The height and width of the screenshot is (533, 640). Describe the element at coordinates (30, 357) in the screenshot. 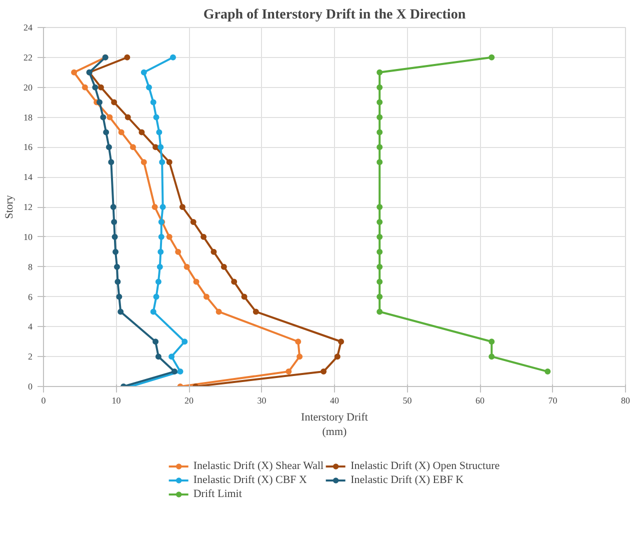

I see `y-tick-label: 2` at that location.